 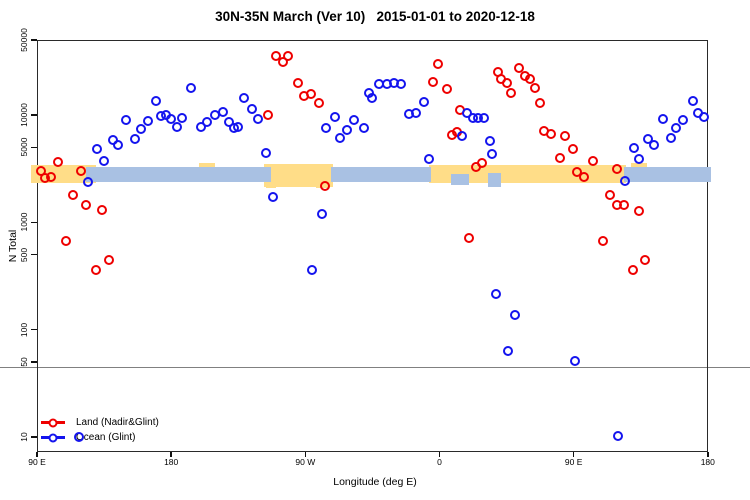 I want to click on y-axis-tick-label: 100, so click(x=24, y=329).